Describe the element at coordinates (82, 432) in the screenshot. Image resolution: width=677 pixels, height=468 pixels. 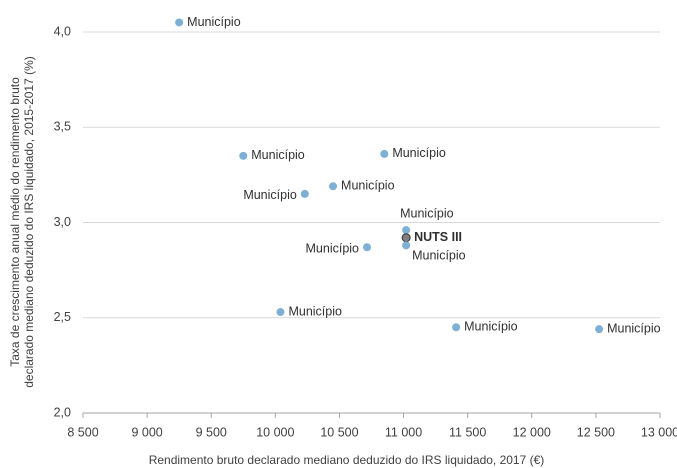
I see `x-tick-label: 8 500` at that location.